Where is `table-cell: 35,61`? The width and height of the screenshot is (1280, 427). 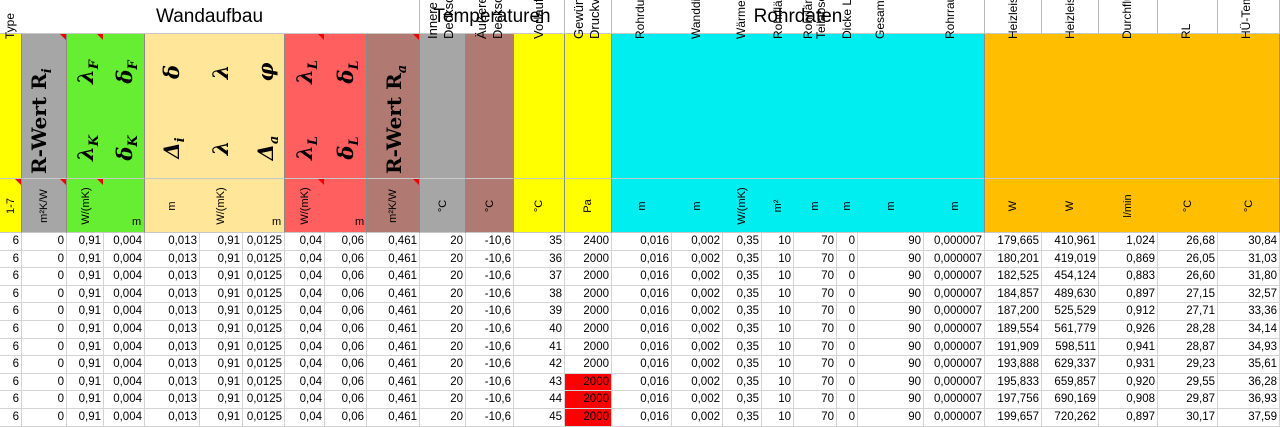
table-cell: 35,61 is located at coordinates (1249, 365).